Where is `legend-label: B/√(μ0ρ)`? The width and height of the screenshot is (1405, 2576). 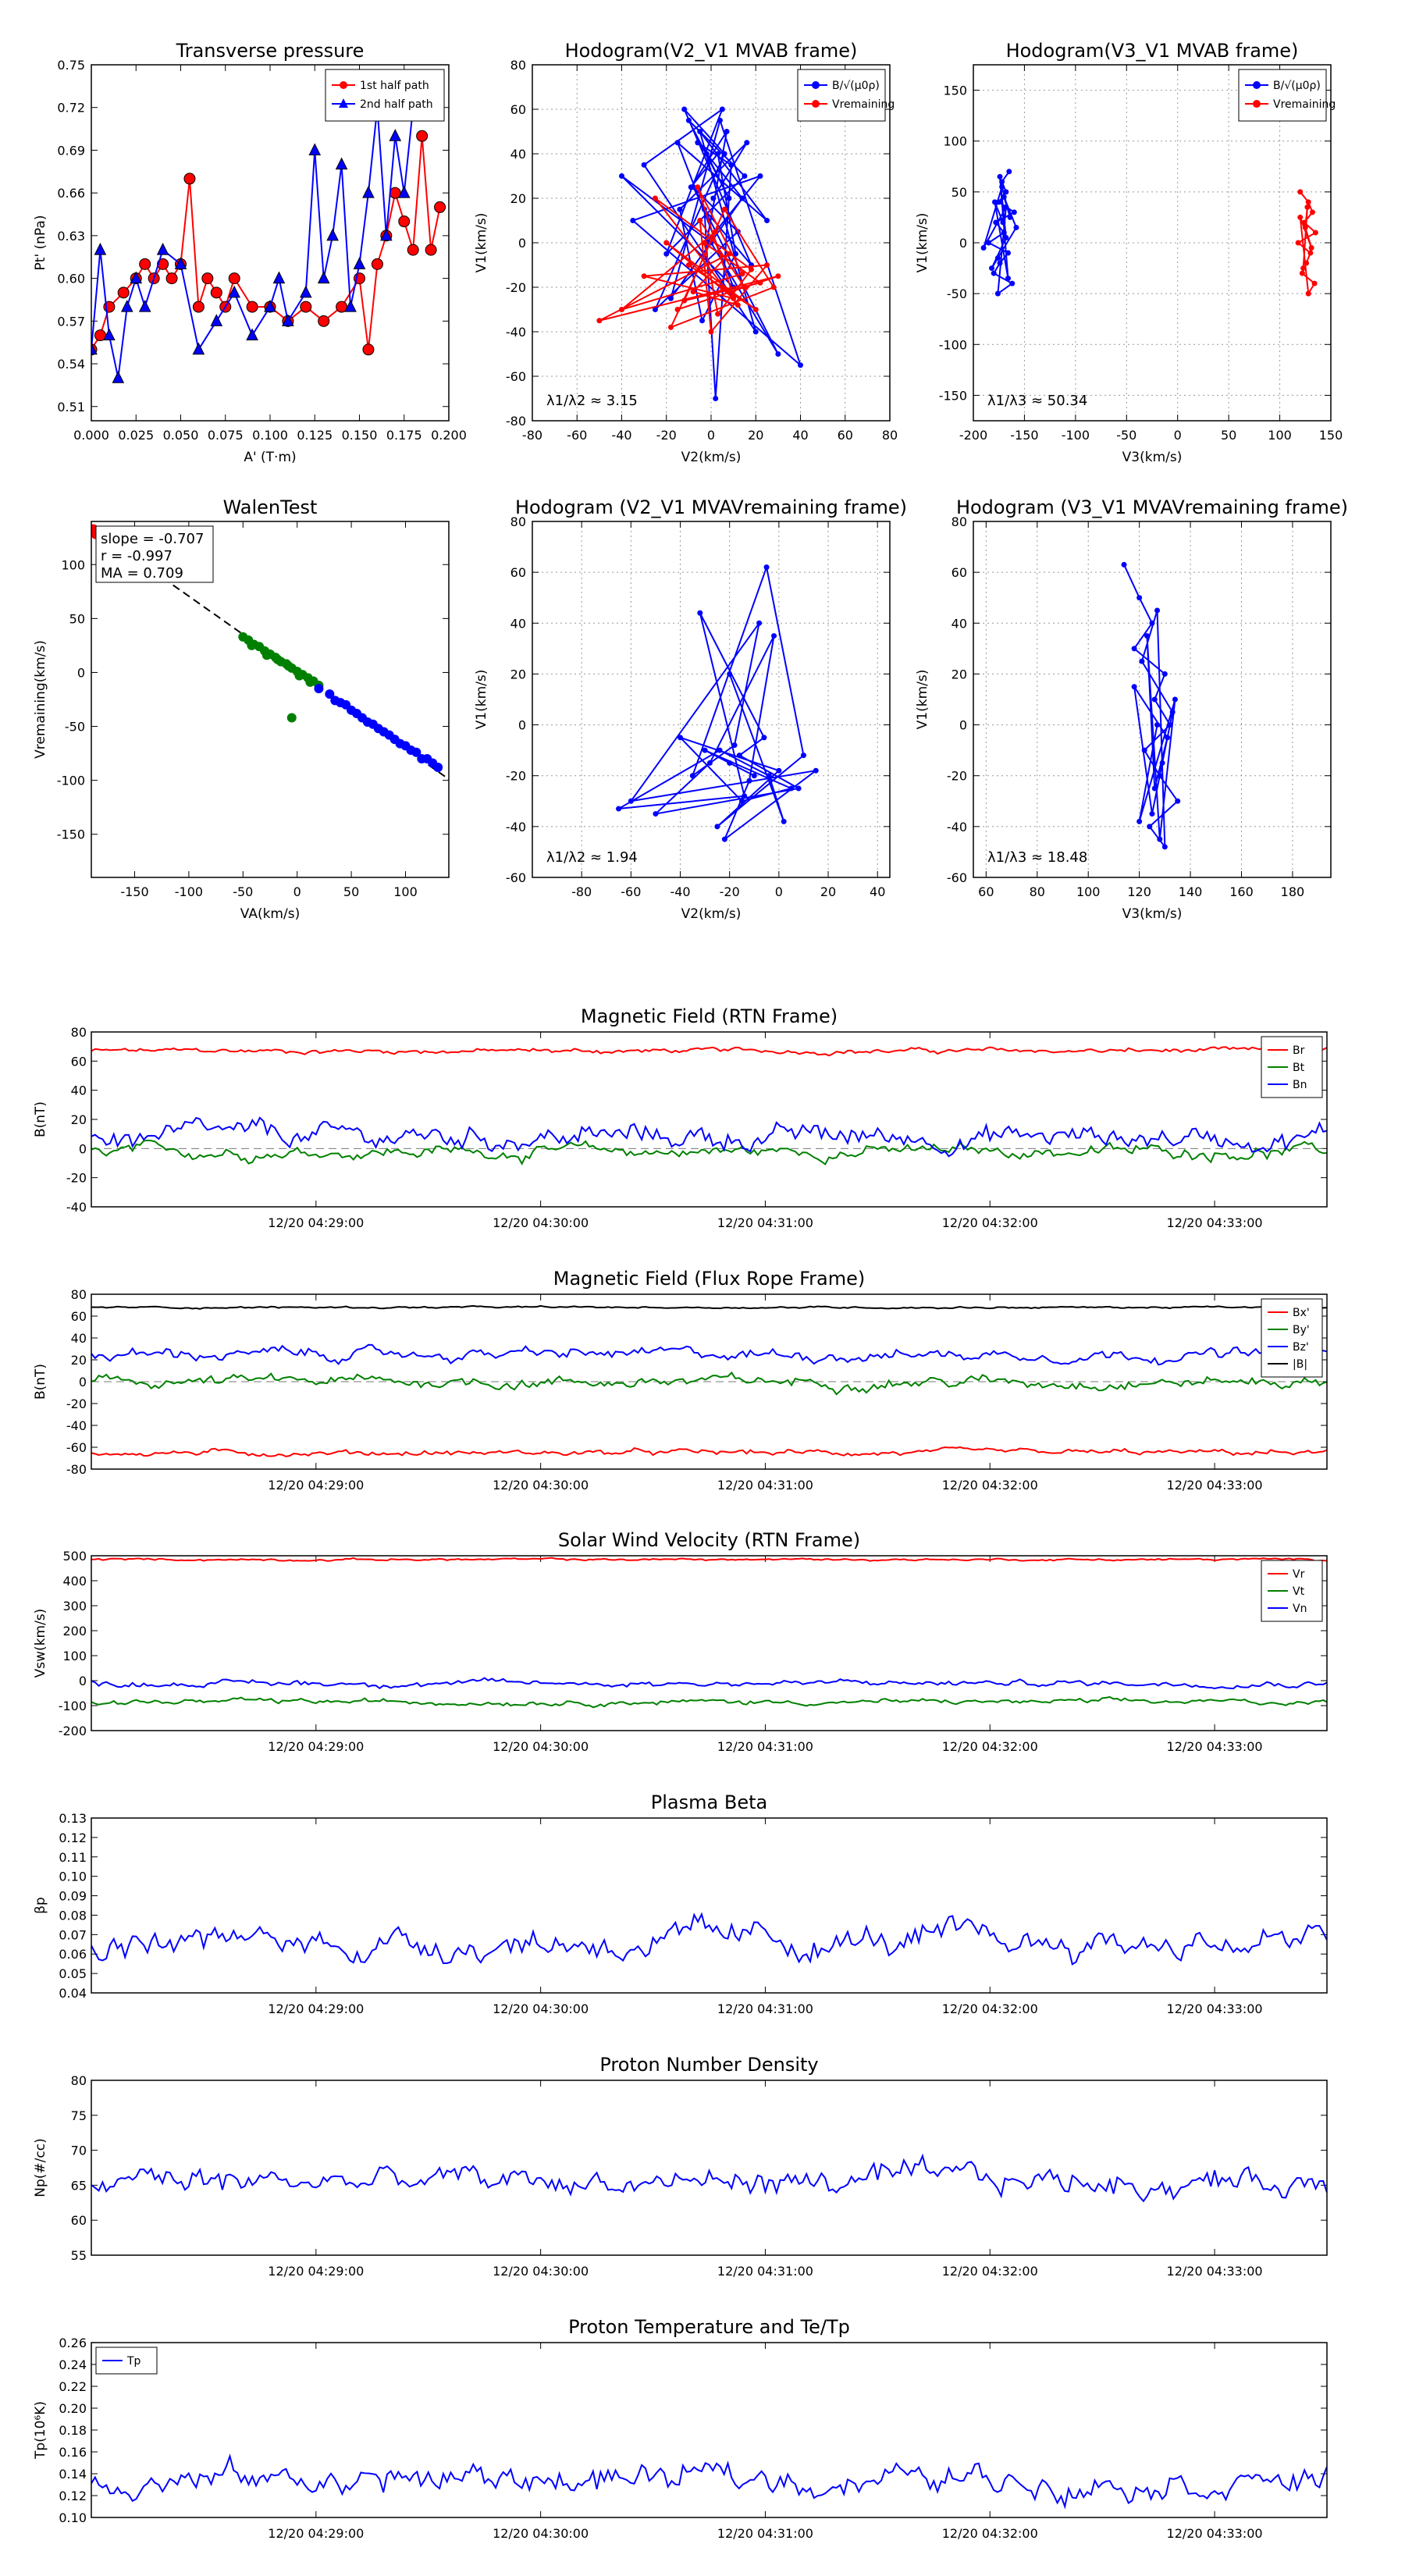
legend-label: B/√(μ0ρ) is located at coordinates (856, 86).